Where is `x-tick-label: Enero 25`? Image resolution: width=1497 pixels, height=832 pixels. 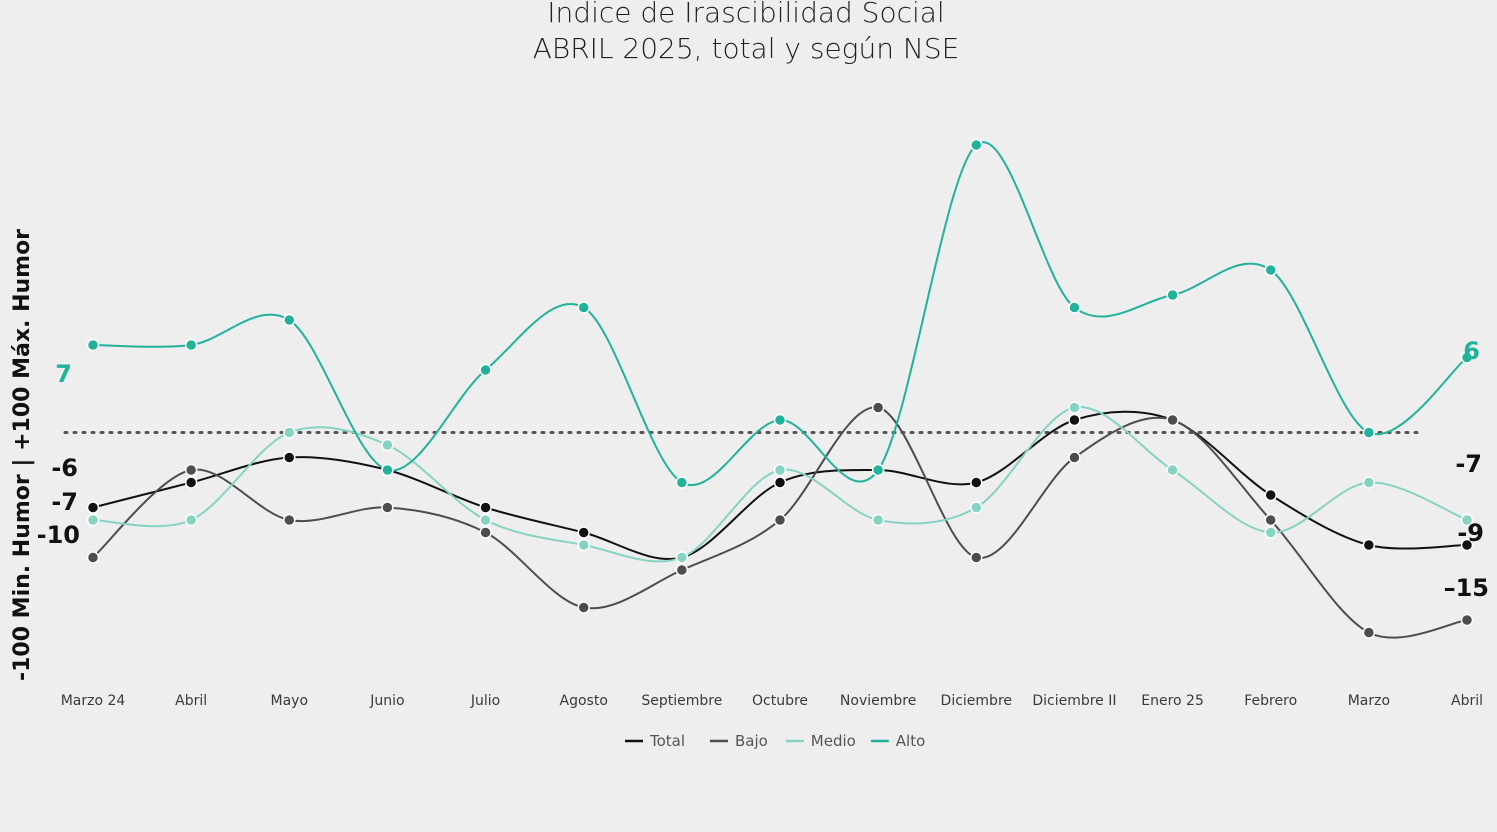
x-tick-label: Enero 25 is located at coordinates (1172, 701).